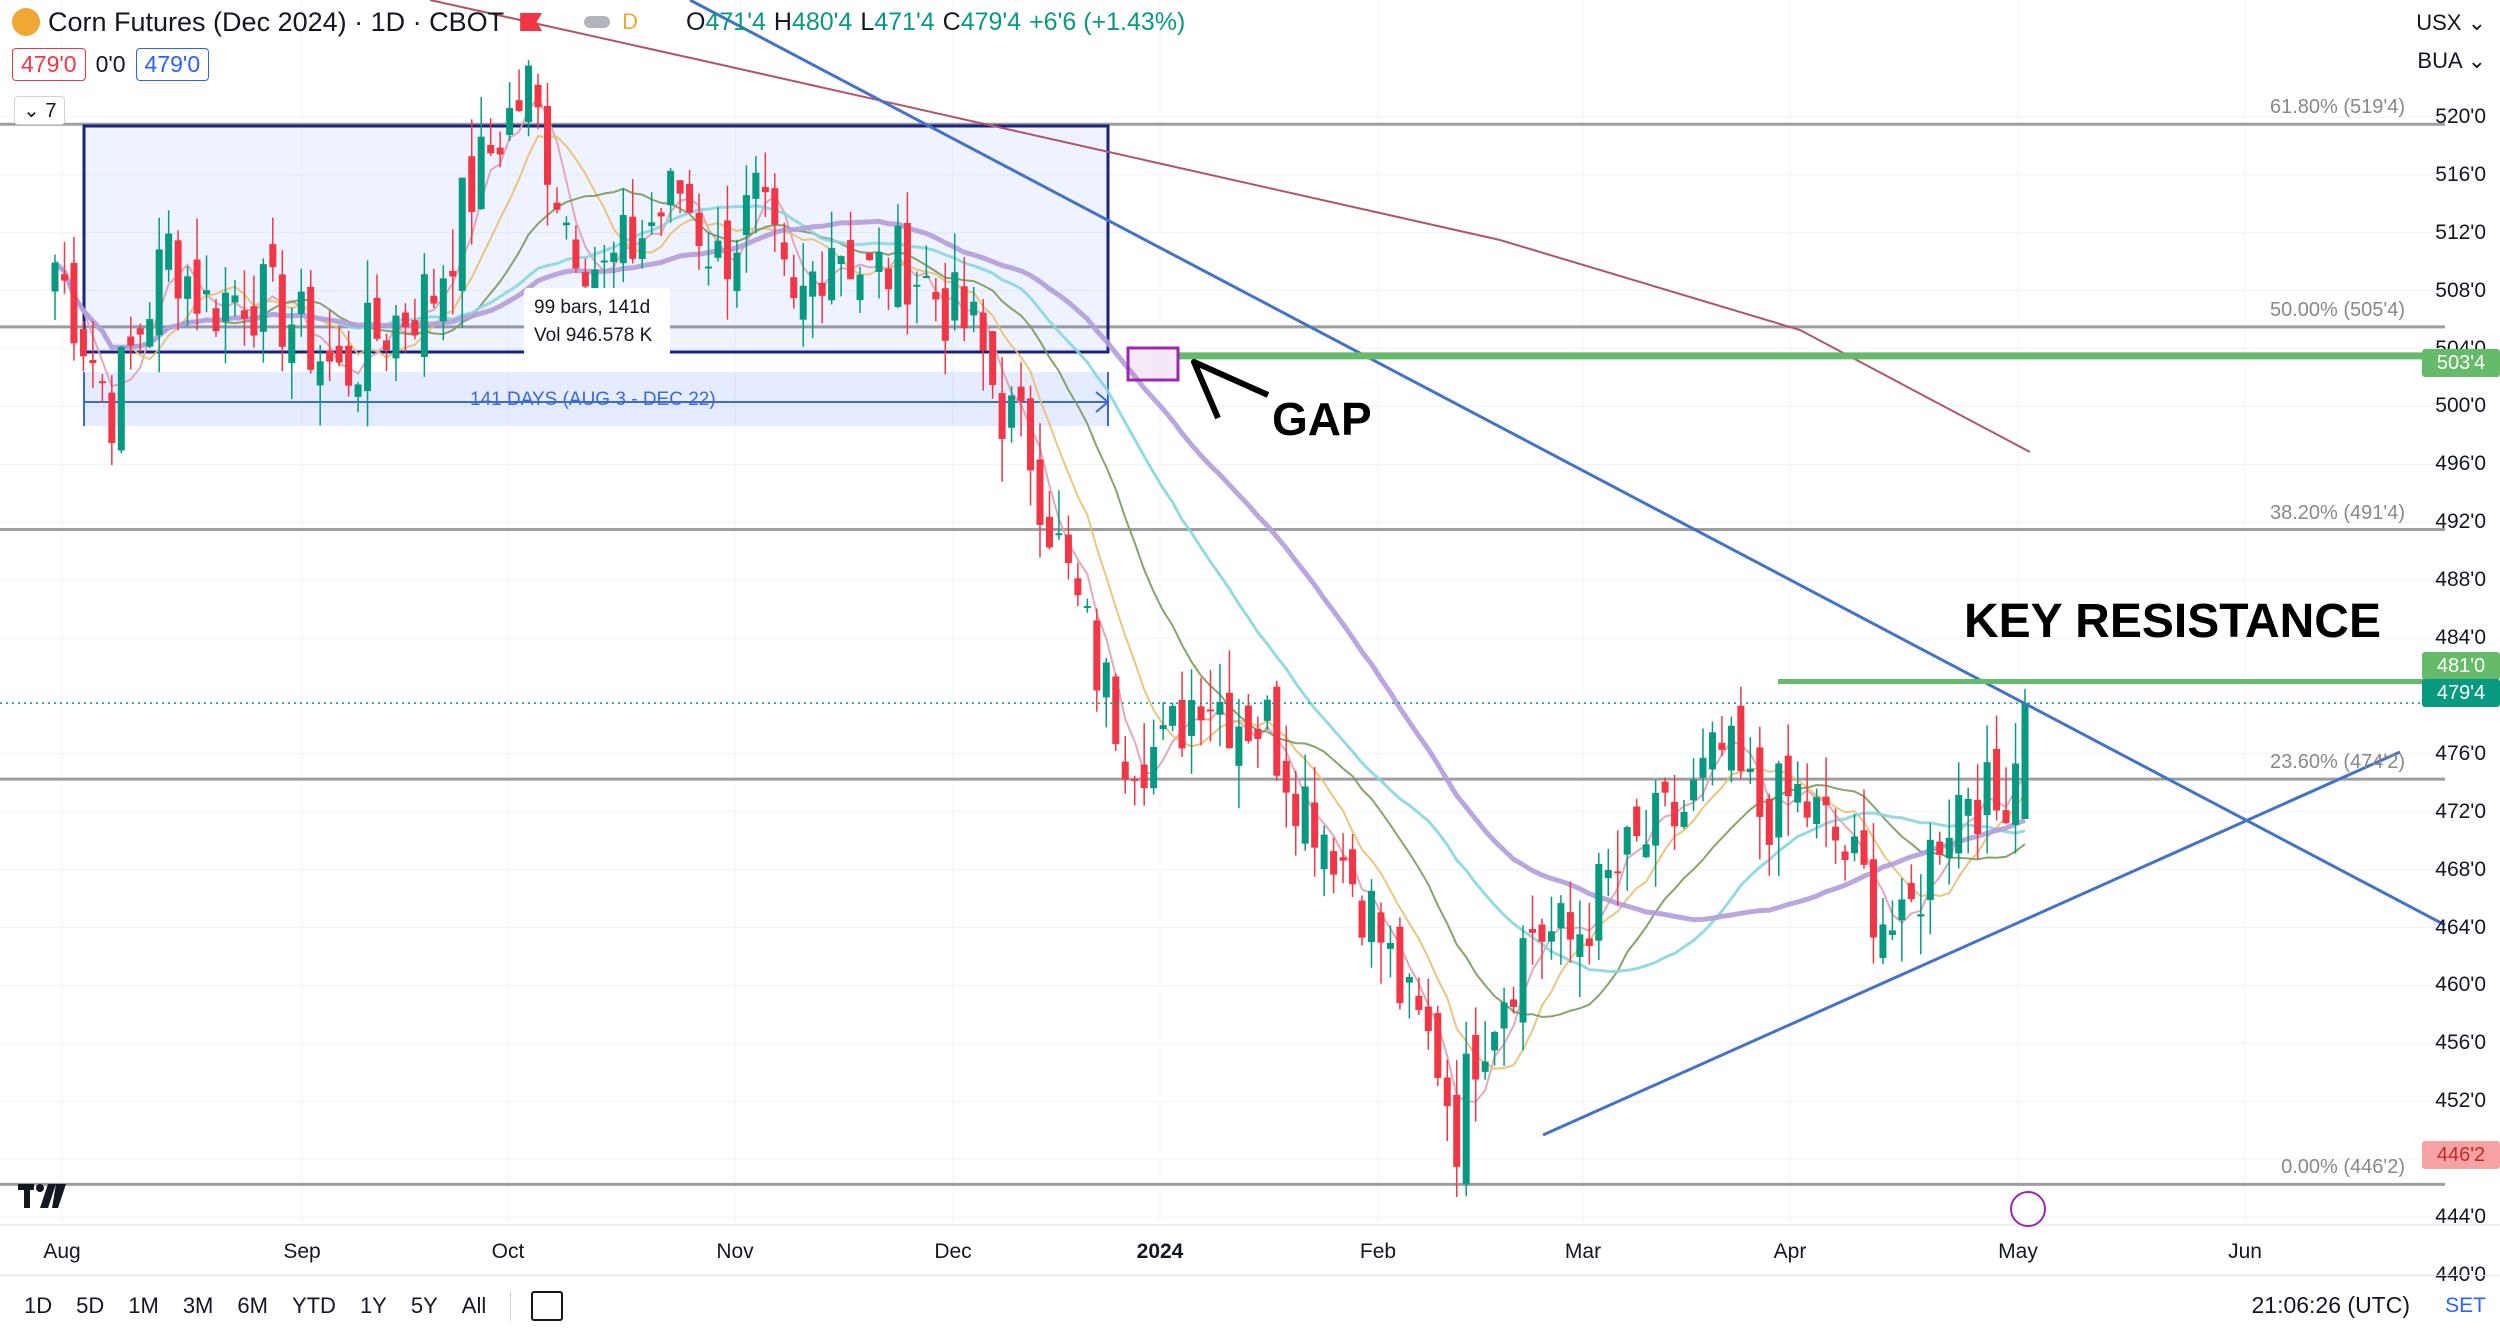 The width and height of the screenshot is (2500, 1335). What do you see at coordinates (2465, 1305) in the screenshot?
I see `set-button: SET` at bounding box center [2465, 1305].